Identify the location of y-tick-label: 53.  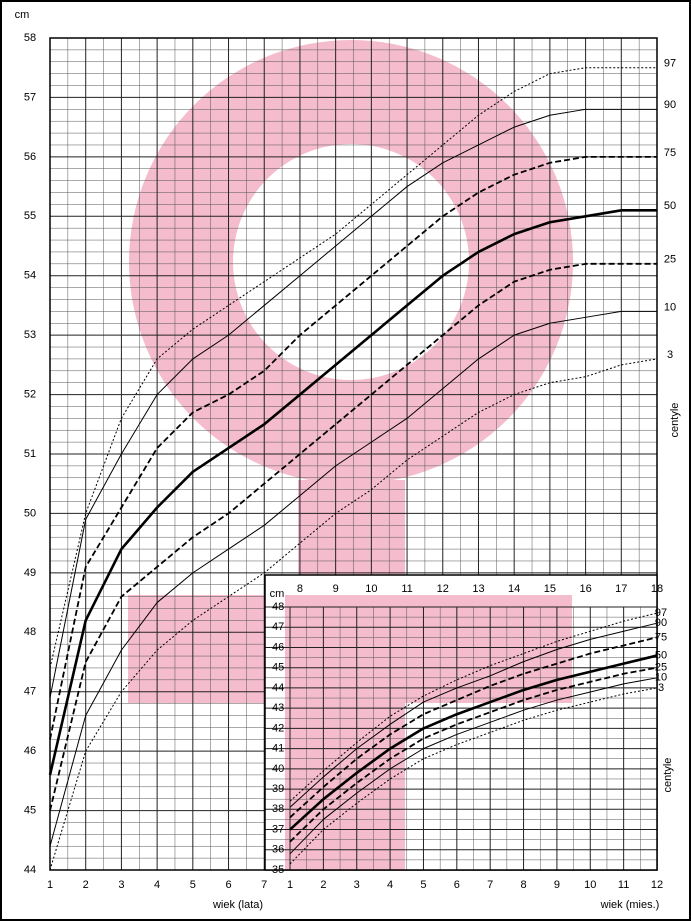
(30, 335).